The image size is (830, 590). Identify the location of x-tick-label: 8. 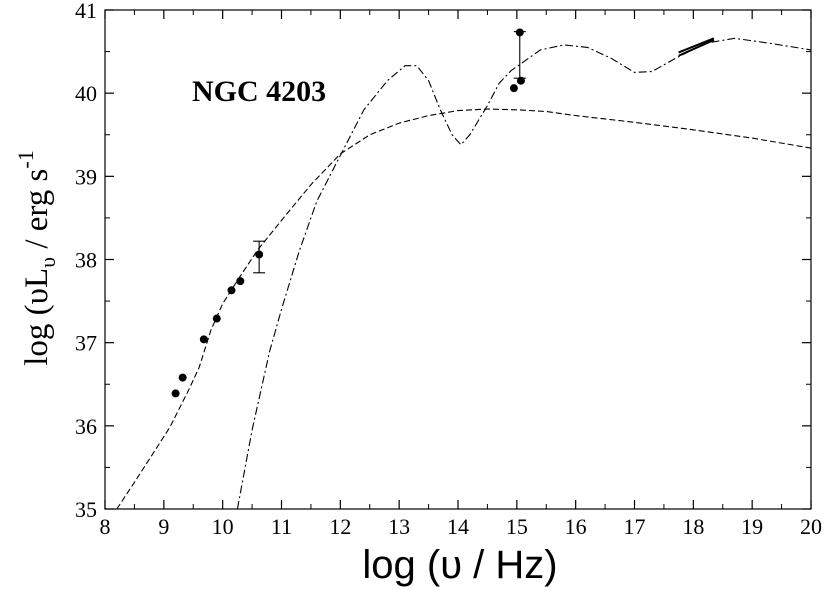
(105, 526).